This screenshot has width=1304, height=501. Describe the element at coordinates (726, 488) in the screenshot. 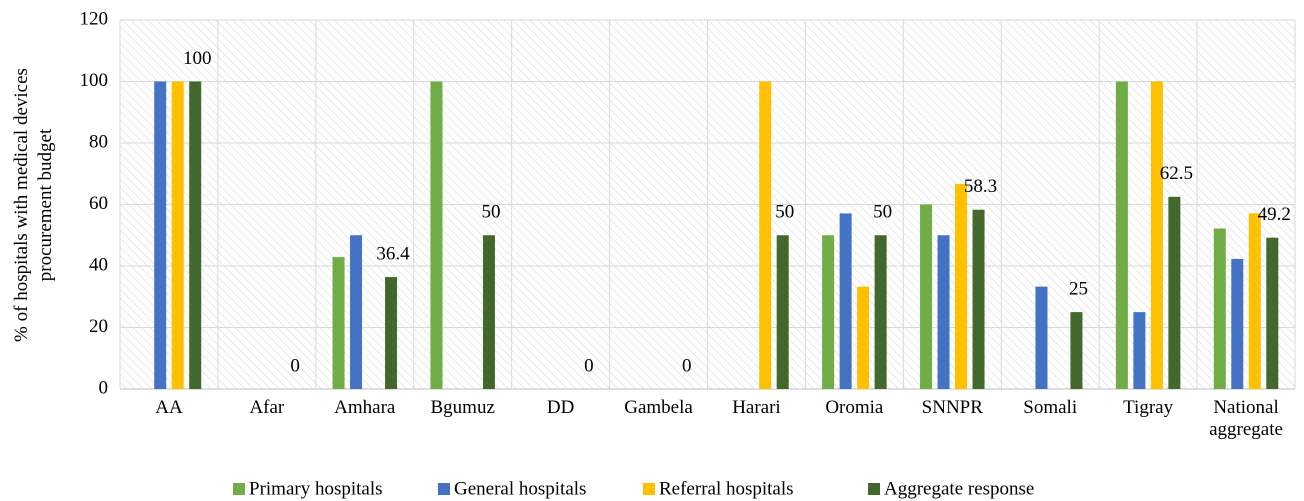

I see `legend-label: Referral hospitals` at that location.